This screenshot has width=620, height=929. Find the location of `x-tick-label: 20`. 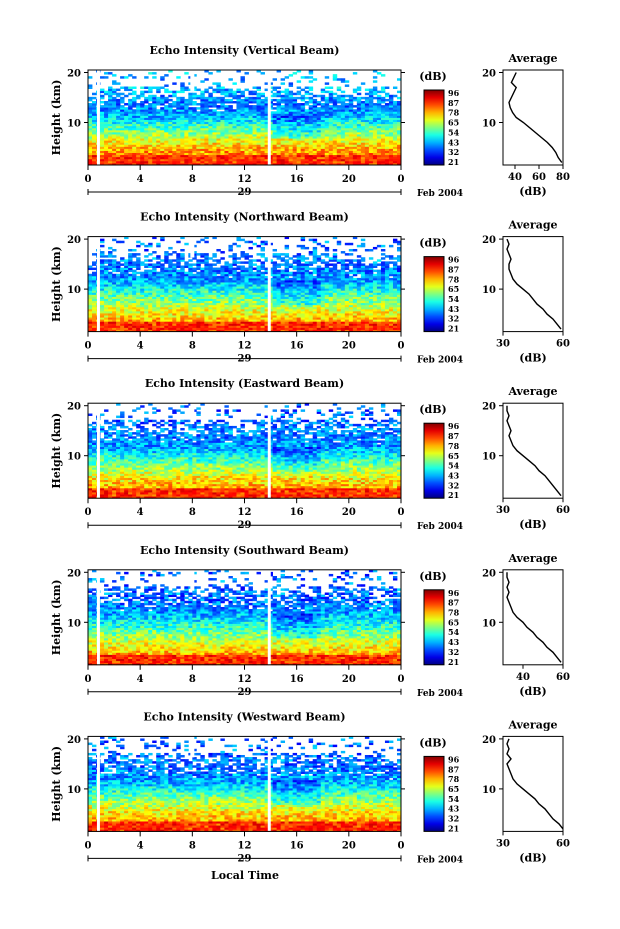

x-tick-label: 20 is located at coordinates (349, 179).